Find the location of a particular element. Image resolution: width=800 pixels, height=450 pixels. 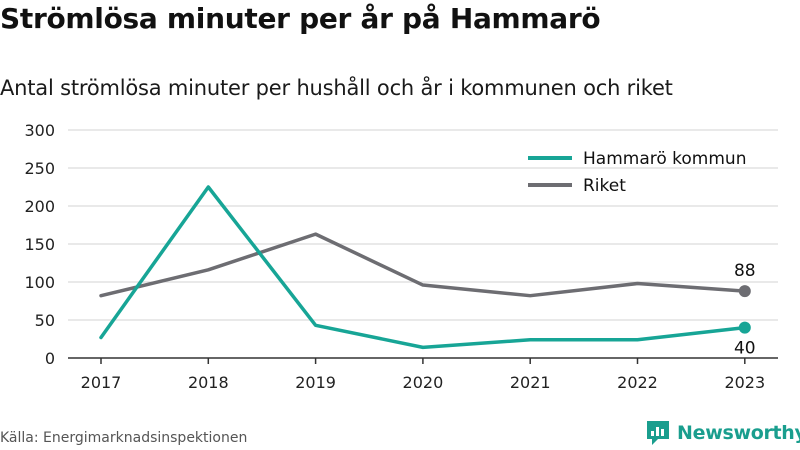

series-line-riket is located at coordinates (423, 265).